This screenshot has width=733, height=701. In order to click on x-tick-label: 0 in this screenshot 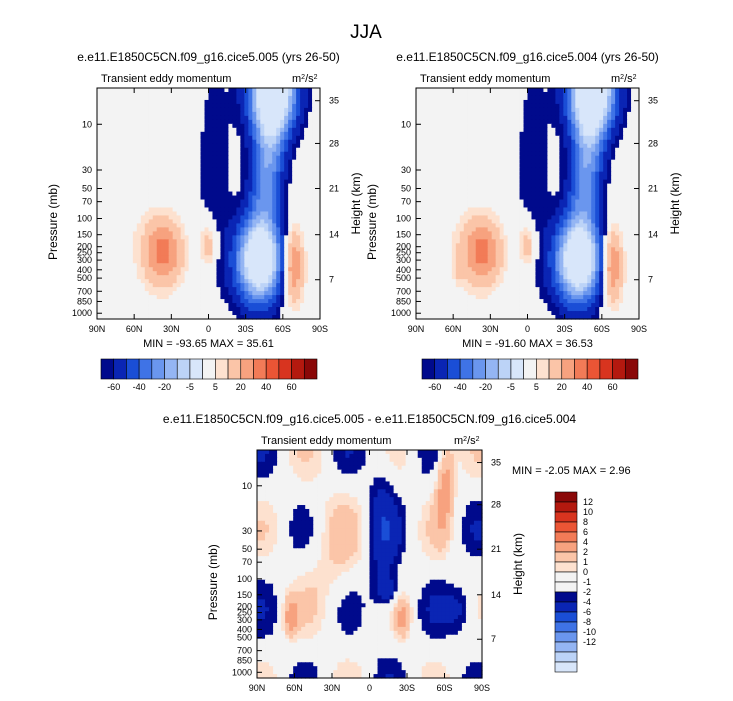, I will do `click(208, 329)`.